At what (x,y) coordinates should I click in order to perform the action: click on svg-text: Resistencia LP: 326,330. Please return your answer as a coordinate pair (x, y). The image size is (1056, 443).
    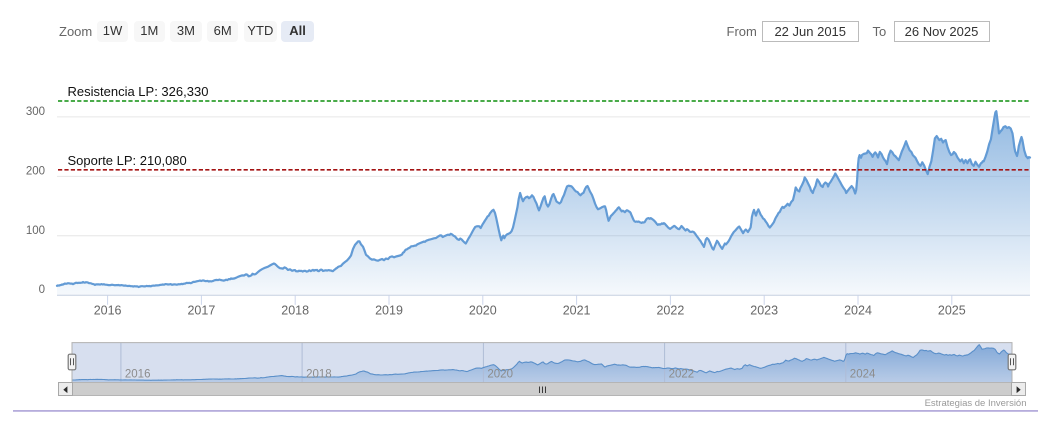
    Looking at the image, I should click on (138, 91).